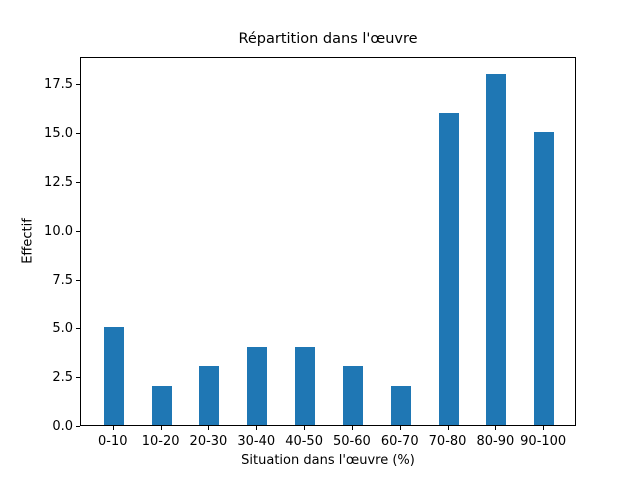 This screenshot has height=480, width=640. I want to click on x-tick-label: 10-20, so click(160, 441).